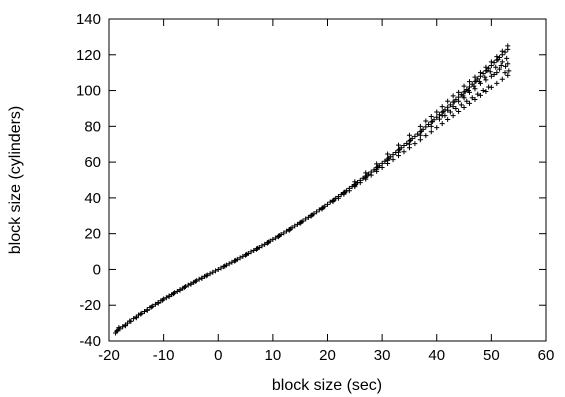  Describe the element at coordinates (273, 355) in the screenshot. I see `x-tick-label: 10` at that location.